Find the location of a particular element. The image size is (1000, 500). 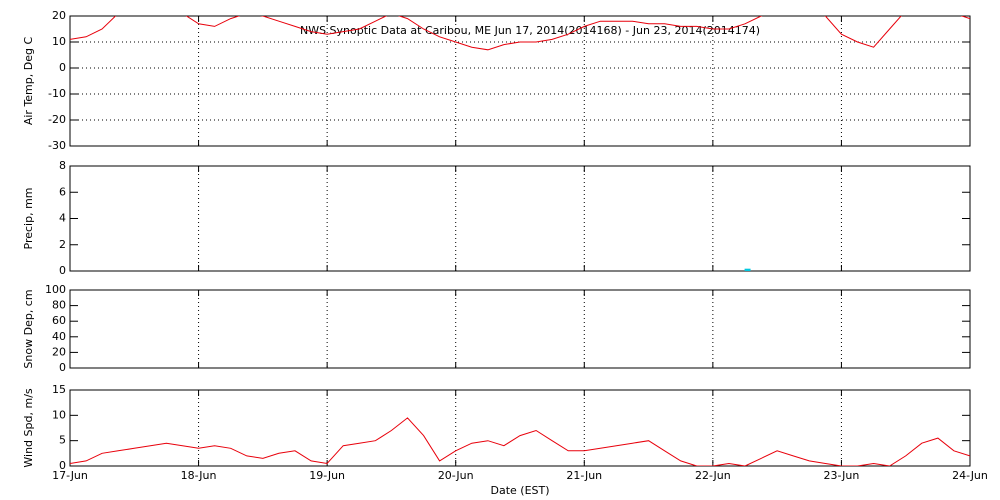

y-axis-label: Precip, mm is located at coordinates (28, 219).